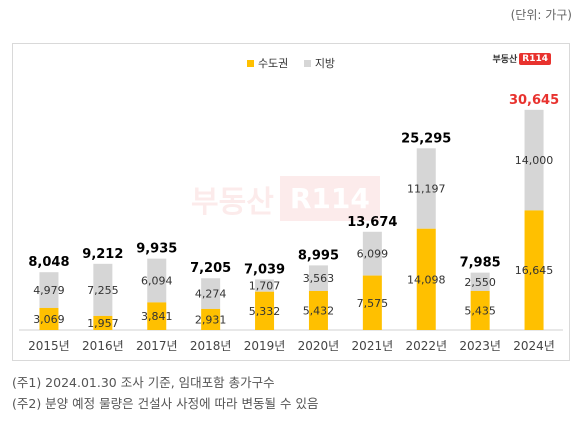 This screenshot has height=445, width=580. I want to click on data-label-capital-0: 3,069, so click(49, 319).